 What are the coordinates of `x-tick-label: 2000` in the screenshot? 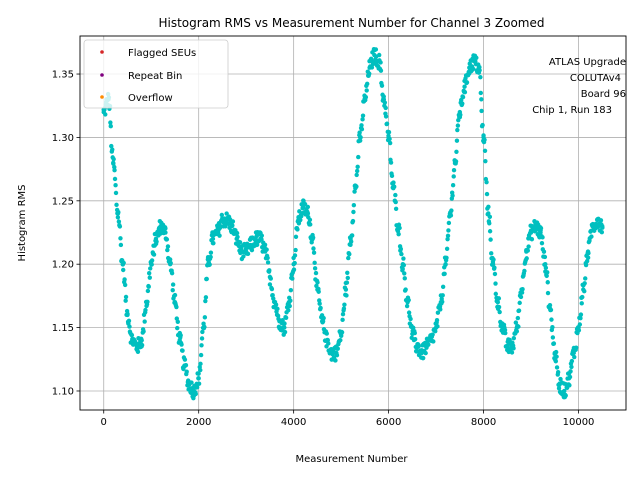 It's located at (198, 422).